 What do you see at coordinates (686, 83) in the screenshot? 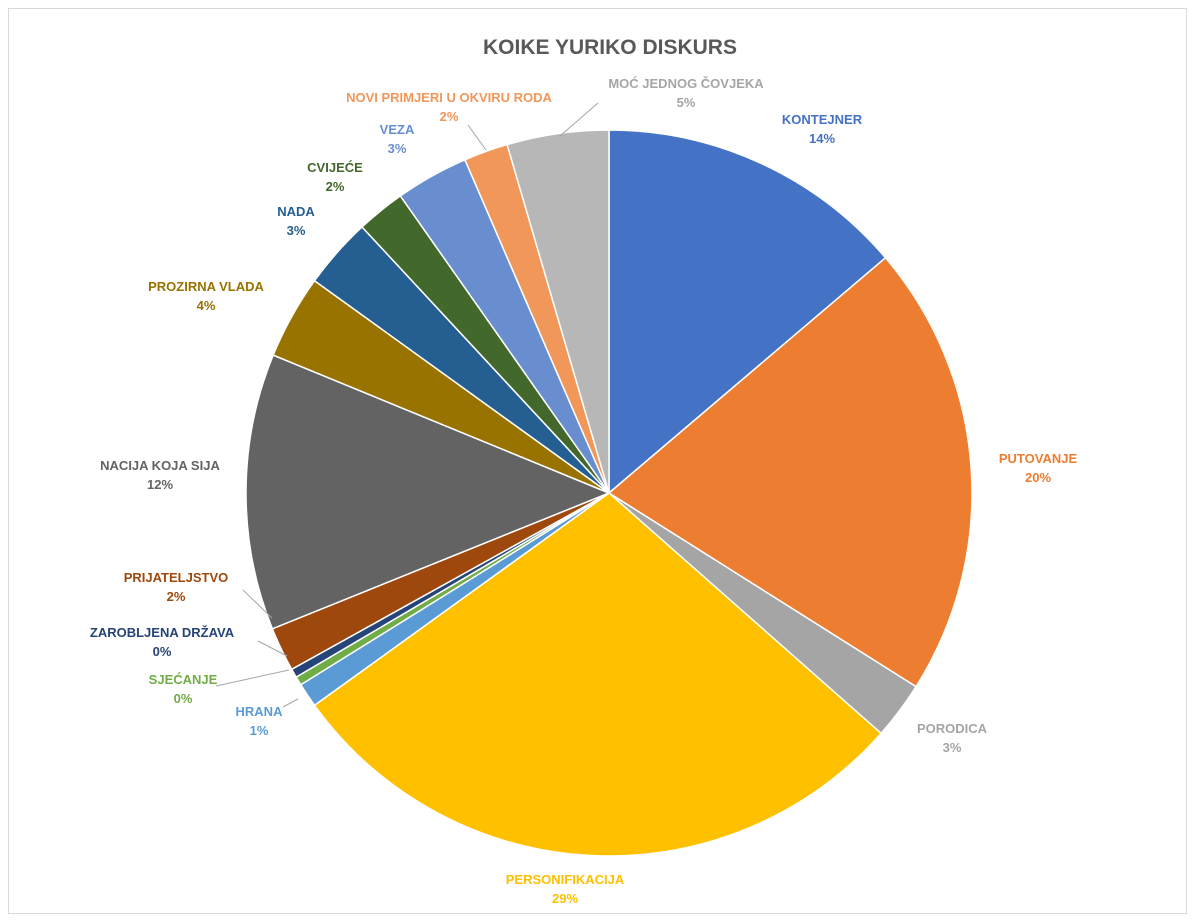
I see `slice-label-name: MOĆ JEDNOG ČOVJEKA` at bounding box center [686, 83].